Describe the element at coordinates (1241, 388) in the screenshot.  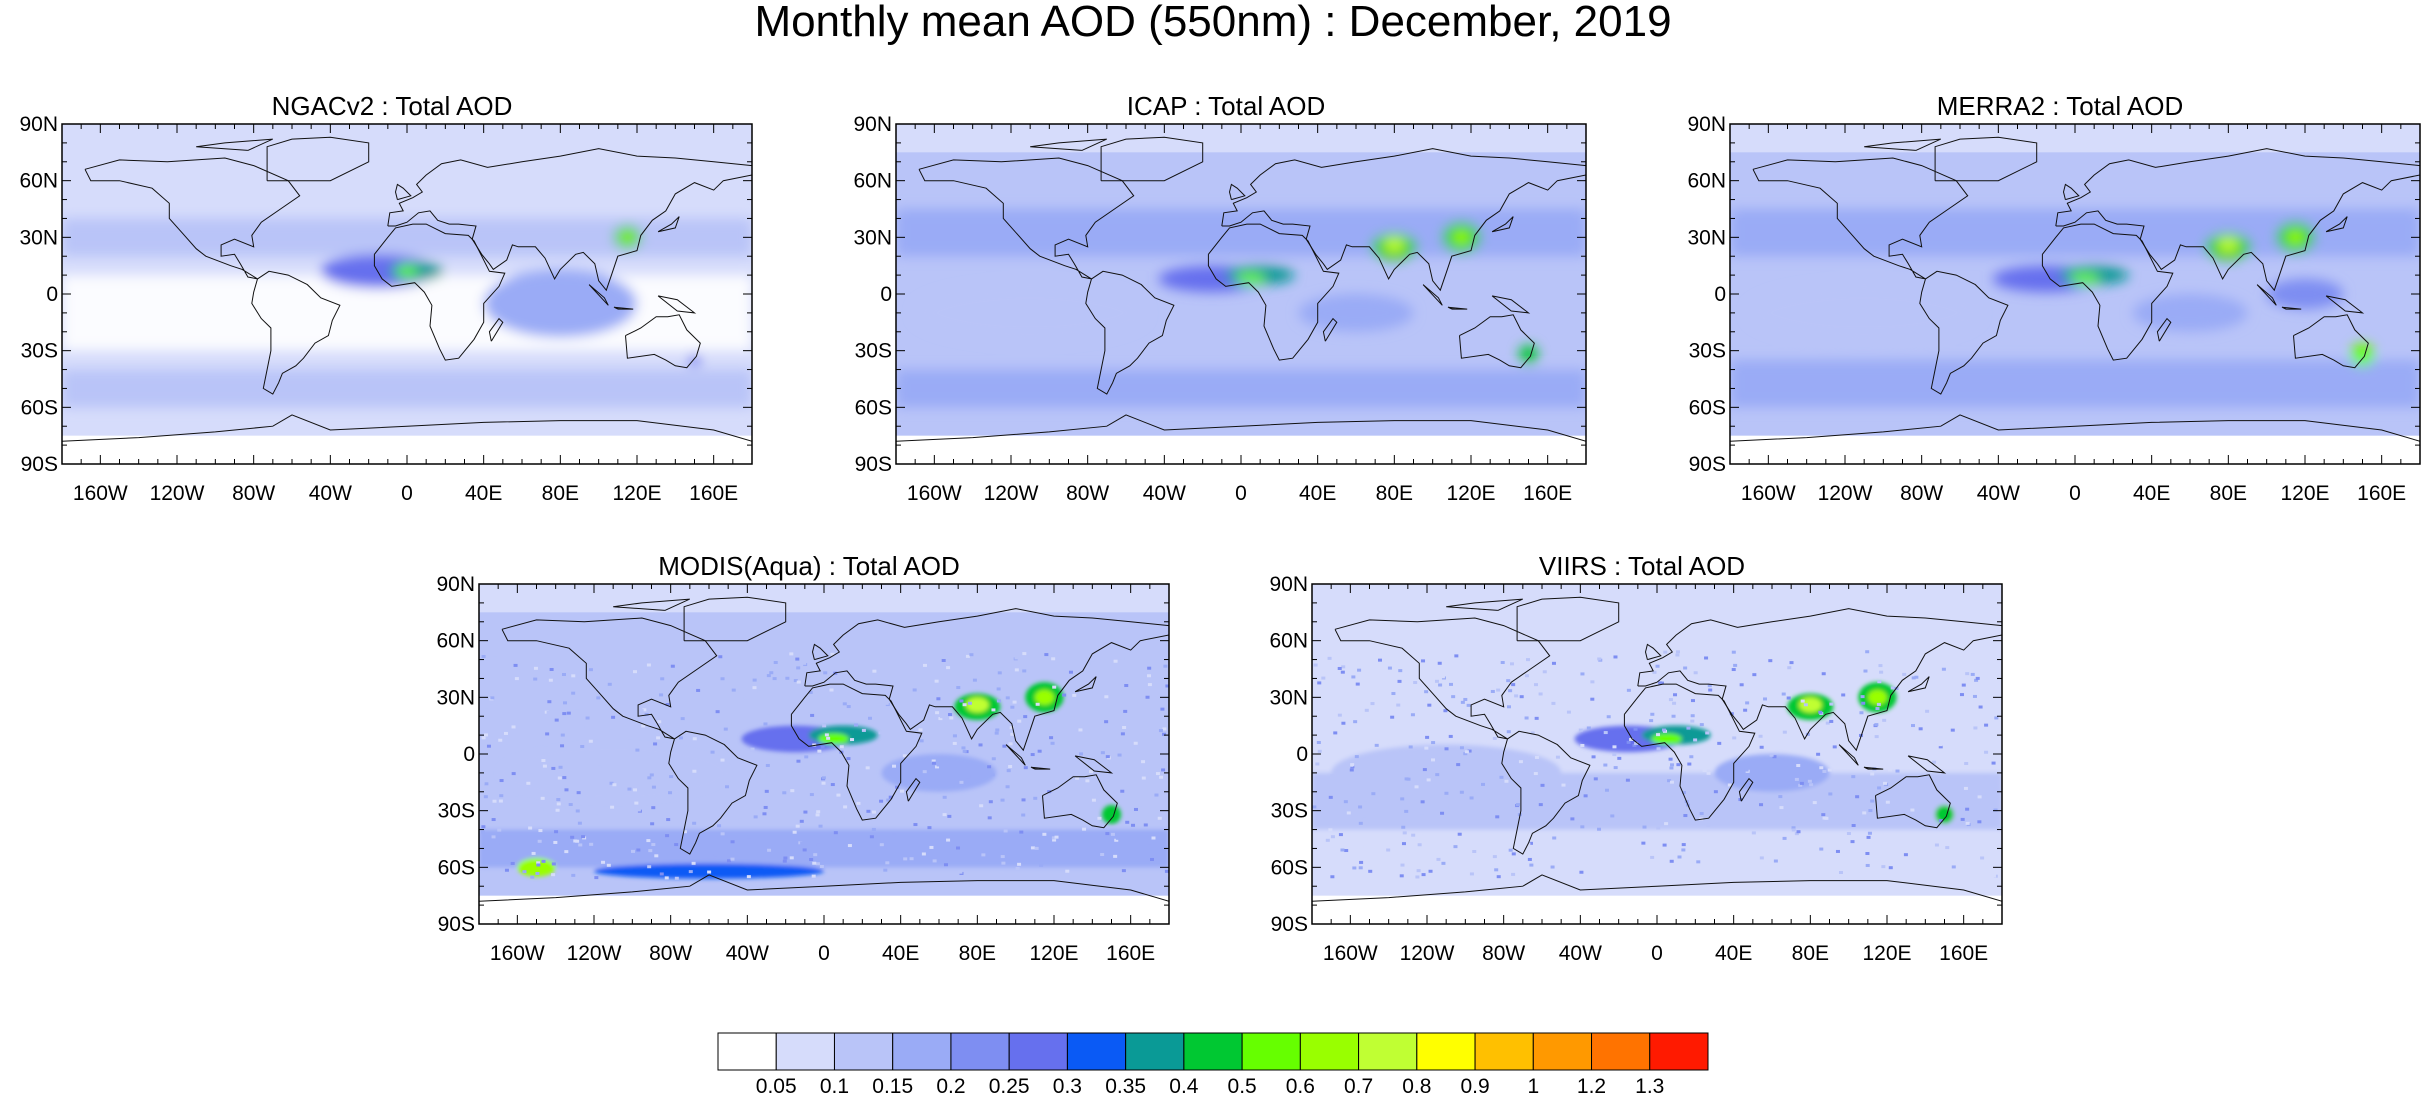
I see `aod-band` at that location.